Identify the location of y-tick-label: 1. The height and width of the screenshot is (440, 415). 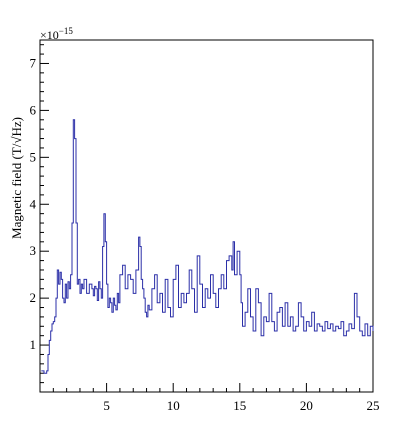
(33, 344).